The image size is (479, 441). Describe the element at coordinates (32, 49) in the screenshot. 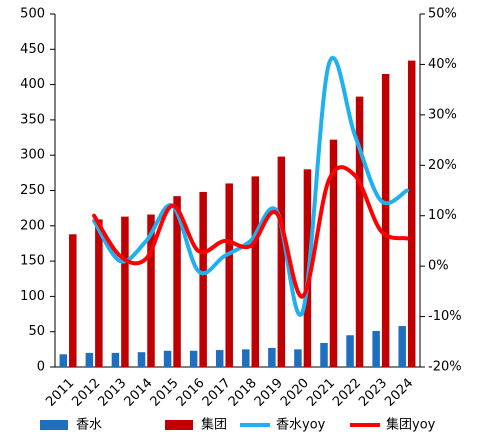

I see `y-tick-label: 450` at that location.